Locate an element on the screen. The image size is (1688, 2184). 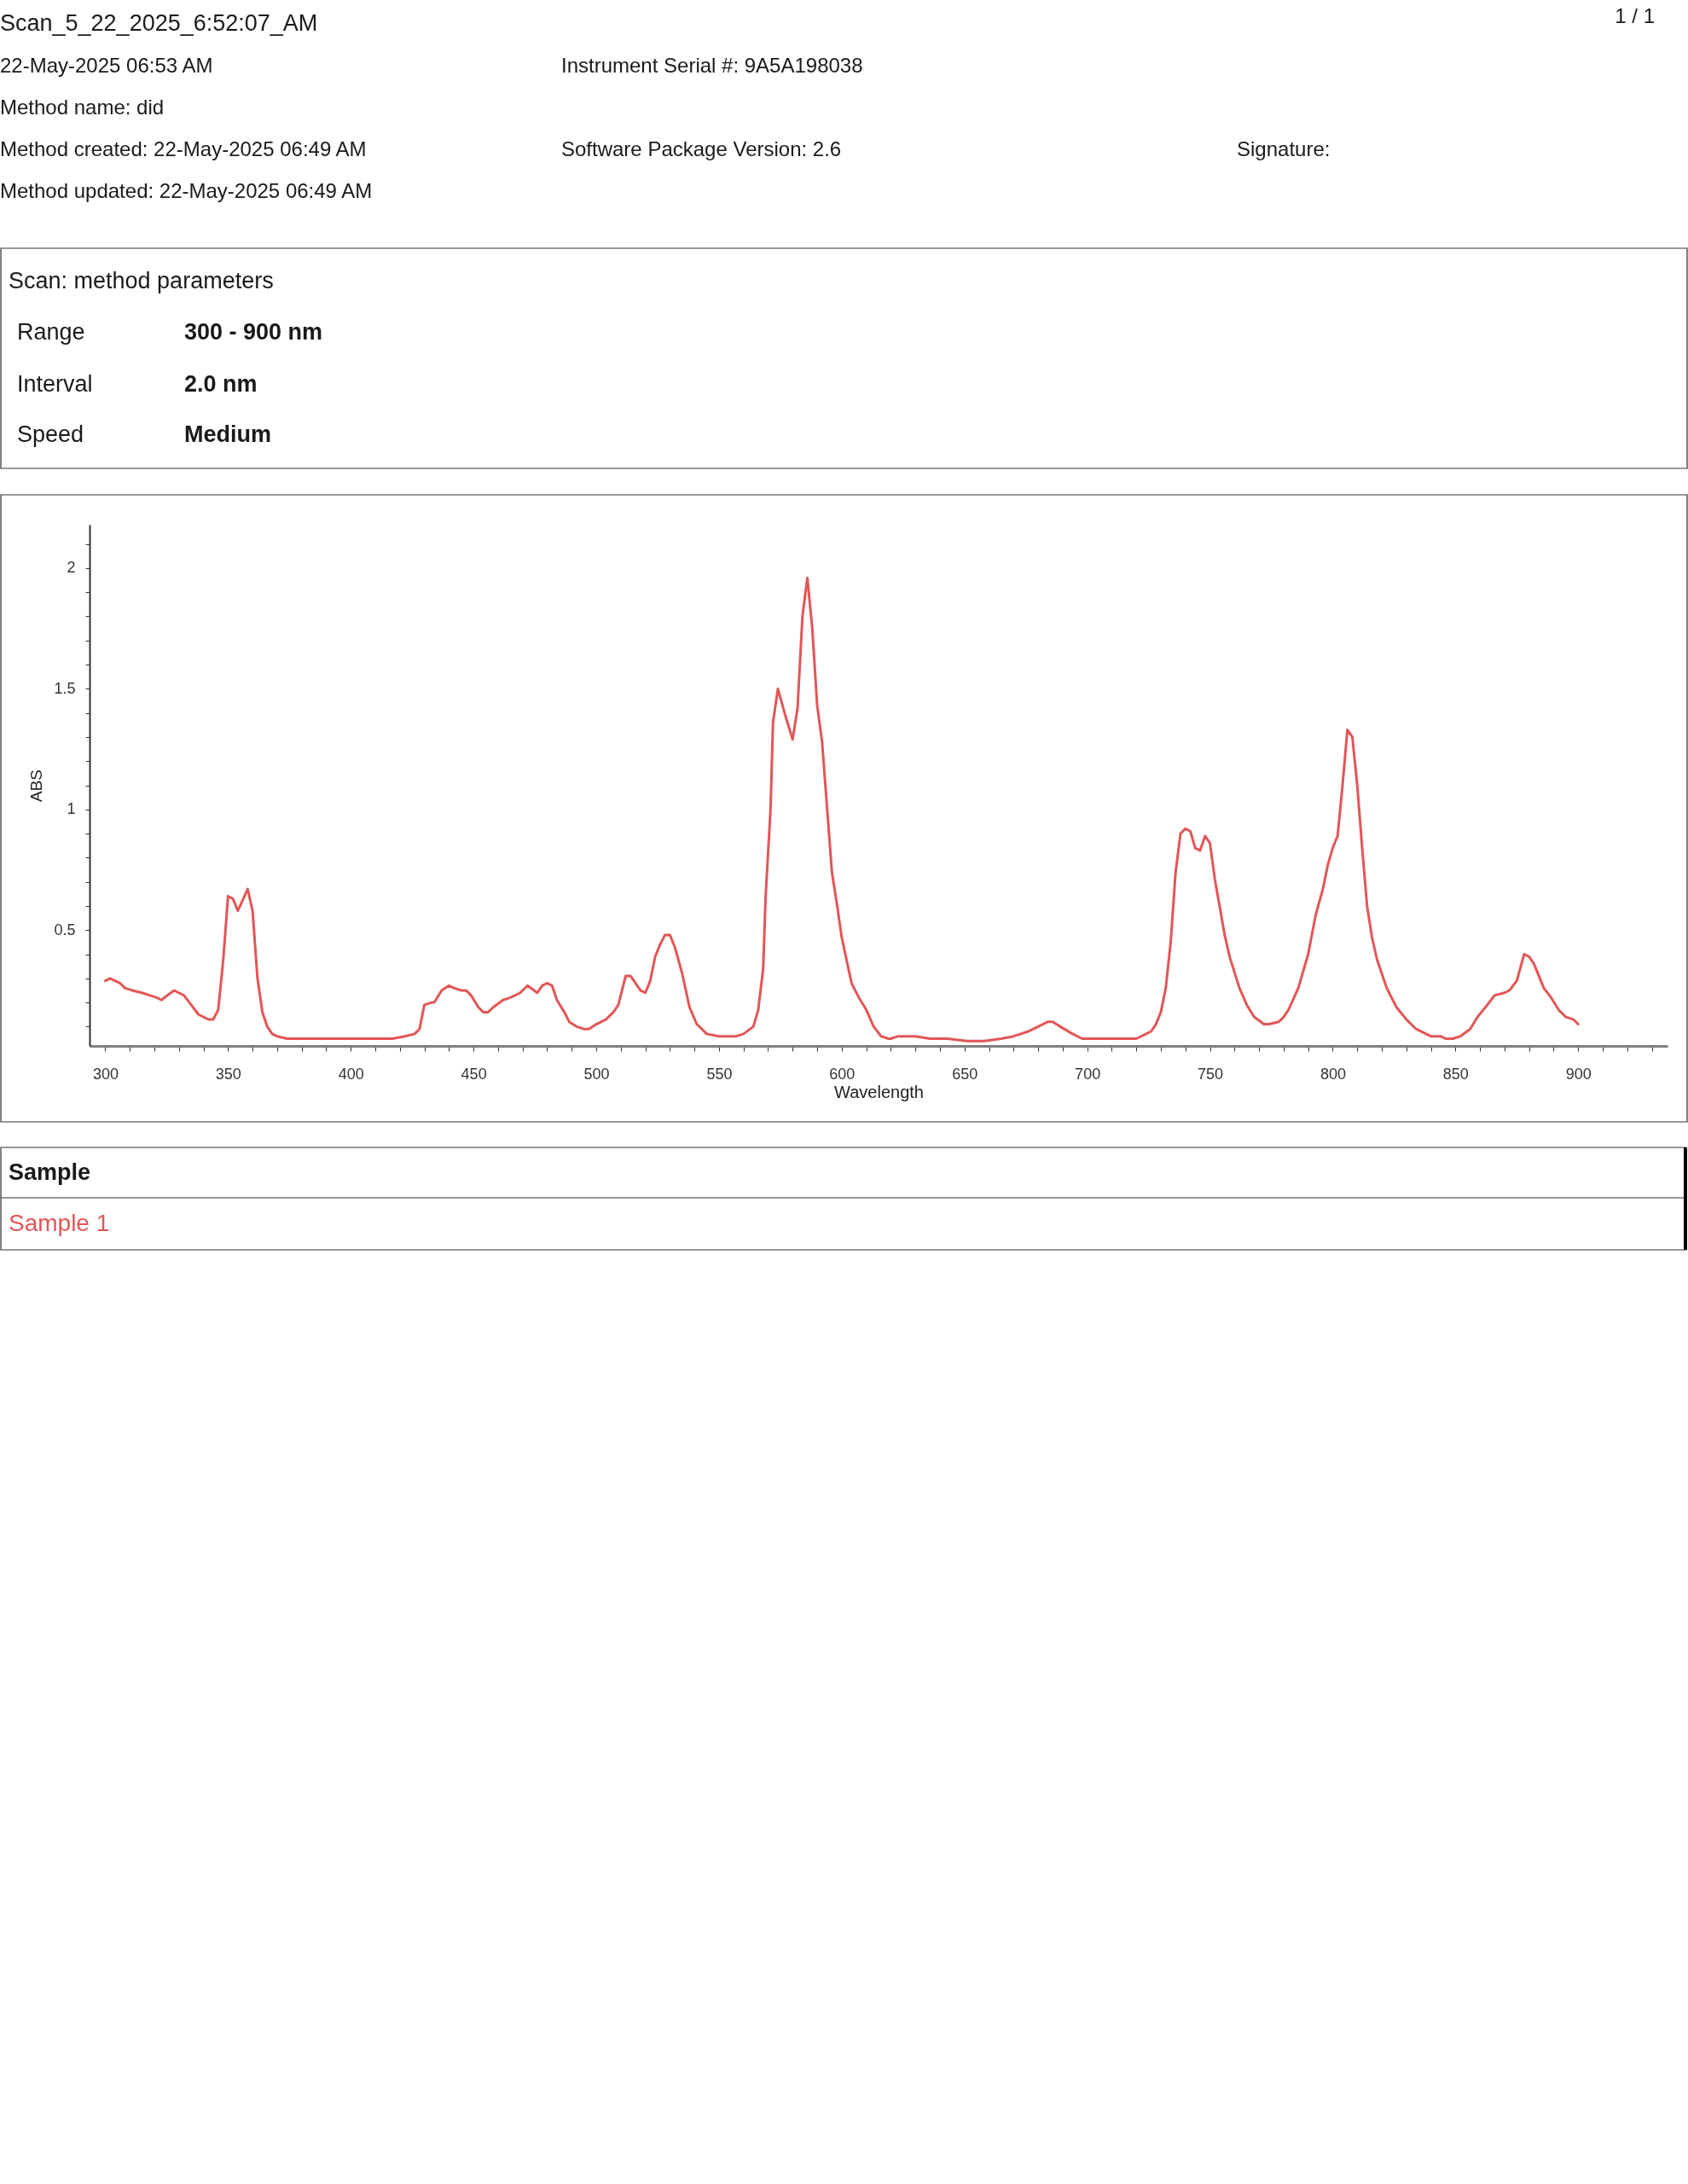
x-tick-label: 350 is located at coordinates (228, 1074).